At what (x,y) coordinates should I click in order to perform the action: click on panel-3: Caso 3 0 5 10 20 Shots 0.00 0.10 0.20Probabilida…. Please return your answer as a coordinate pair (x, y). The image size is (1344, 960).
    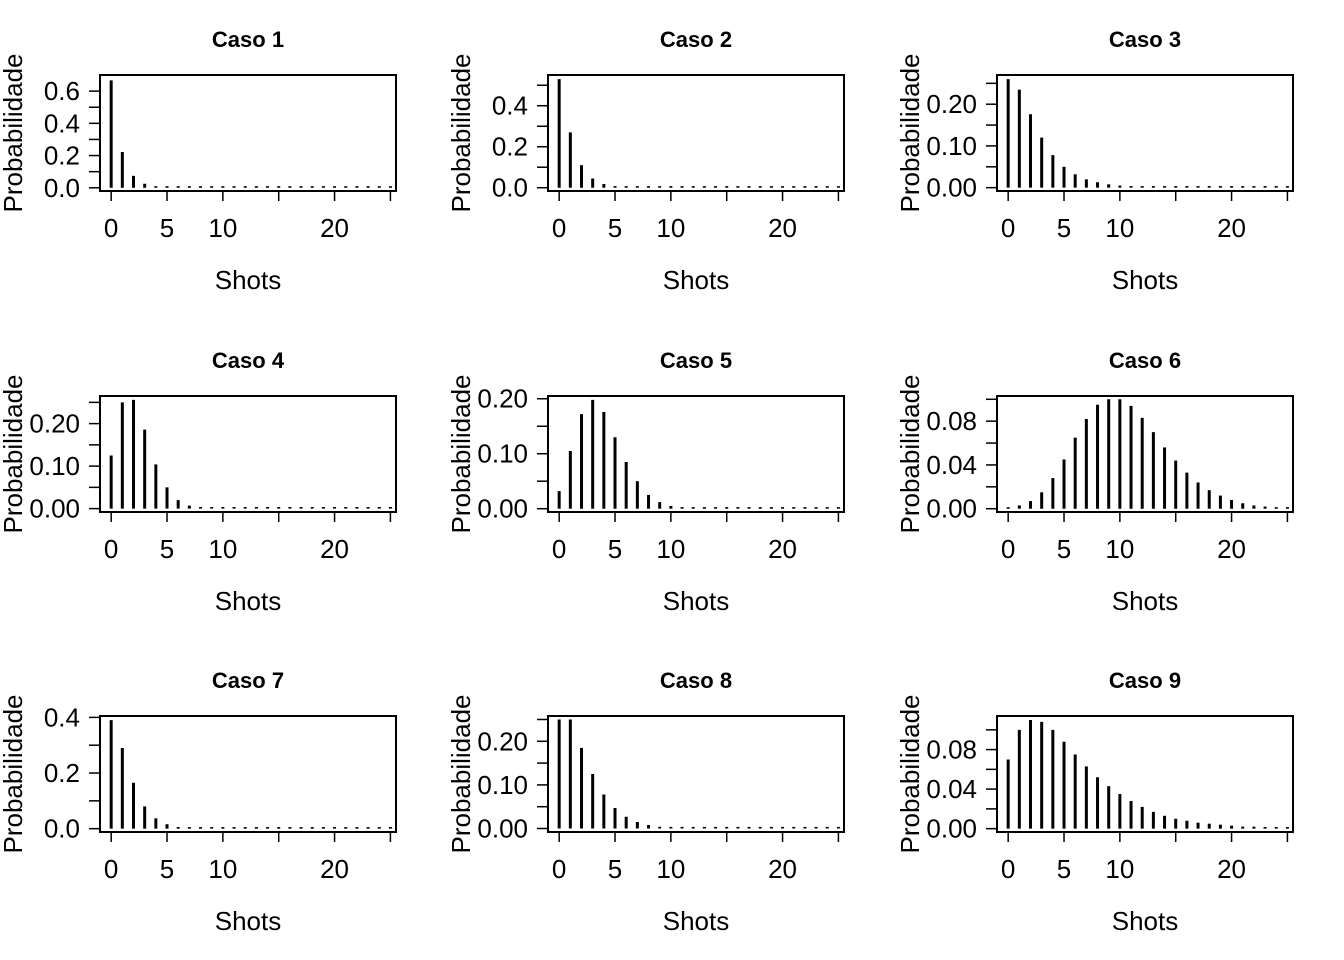
    Looking at the image, I should click on (1094, 161).